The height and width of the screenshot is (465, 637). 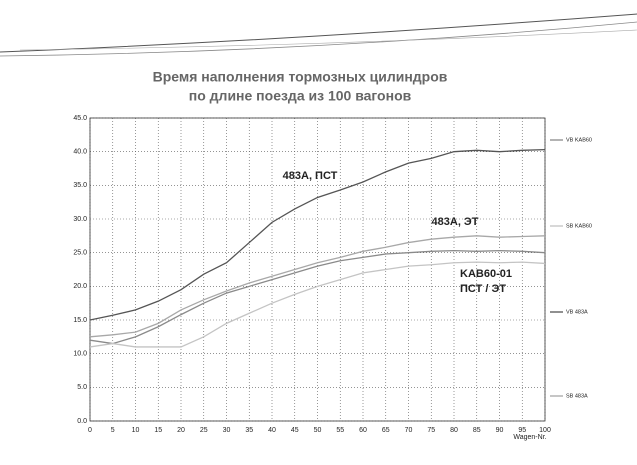 What do you see at coordinates (272, 430) in the screenshot?
I see `x-tick-label: 40` at bounding box center [272, 430].